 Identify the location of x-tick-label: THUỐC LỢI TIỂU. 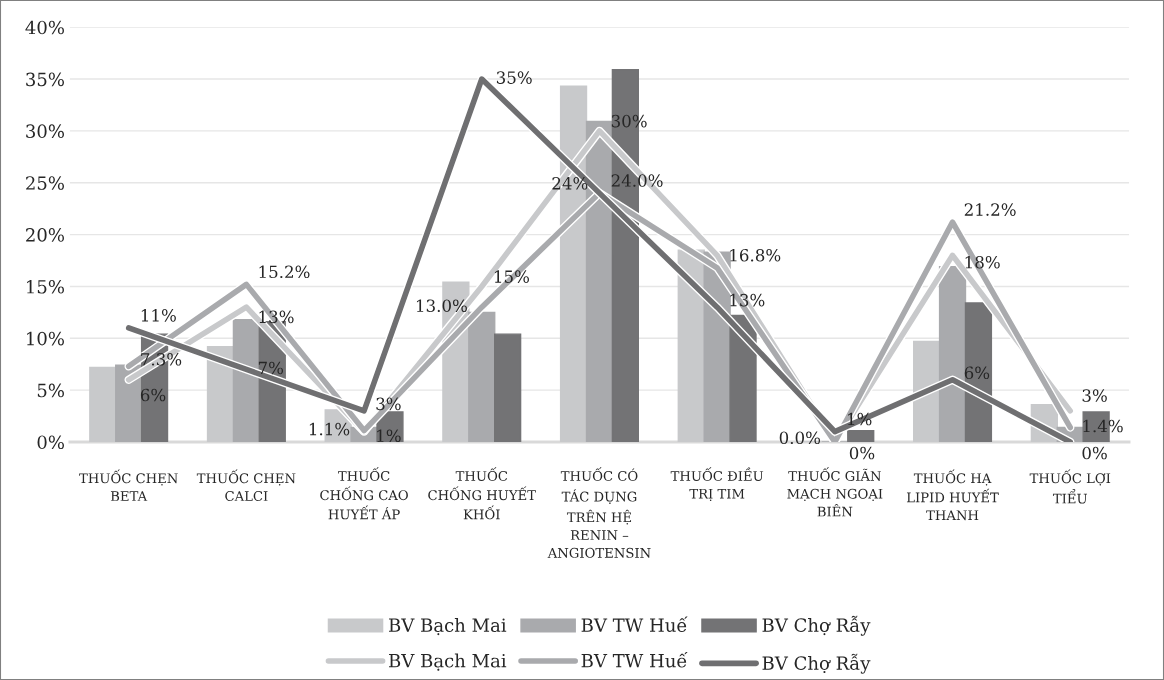
(1070, 486).